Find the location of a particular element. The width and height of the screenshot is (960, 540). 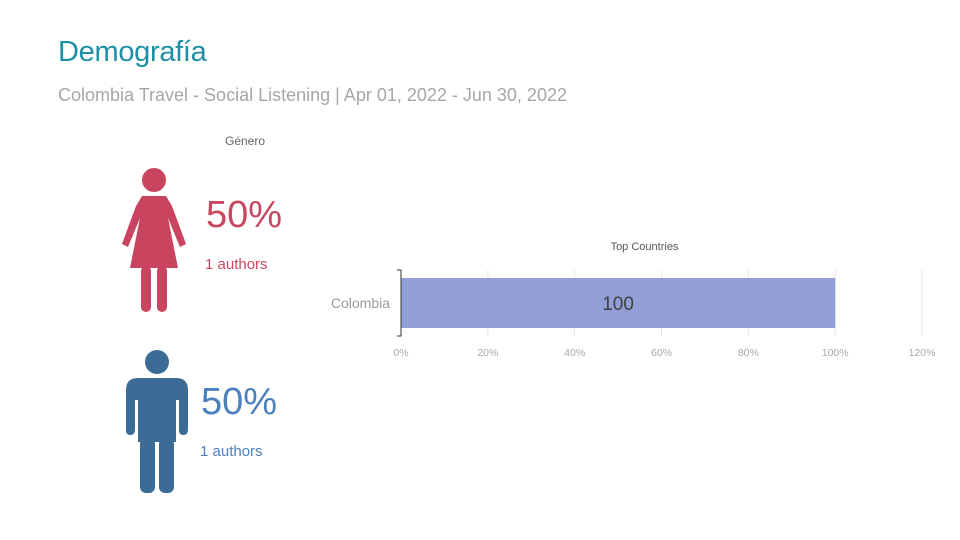

x-tick-label: 20% is located at coordinates (487, 353).